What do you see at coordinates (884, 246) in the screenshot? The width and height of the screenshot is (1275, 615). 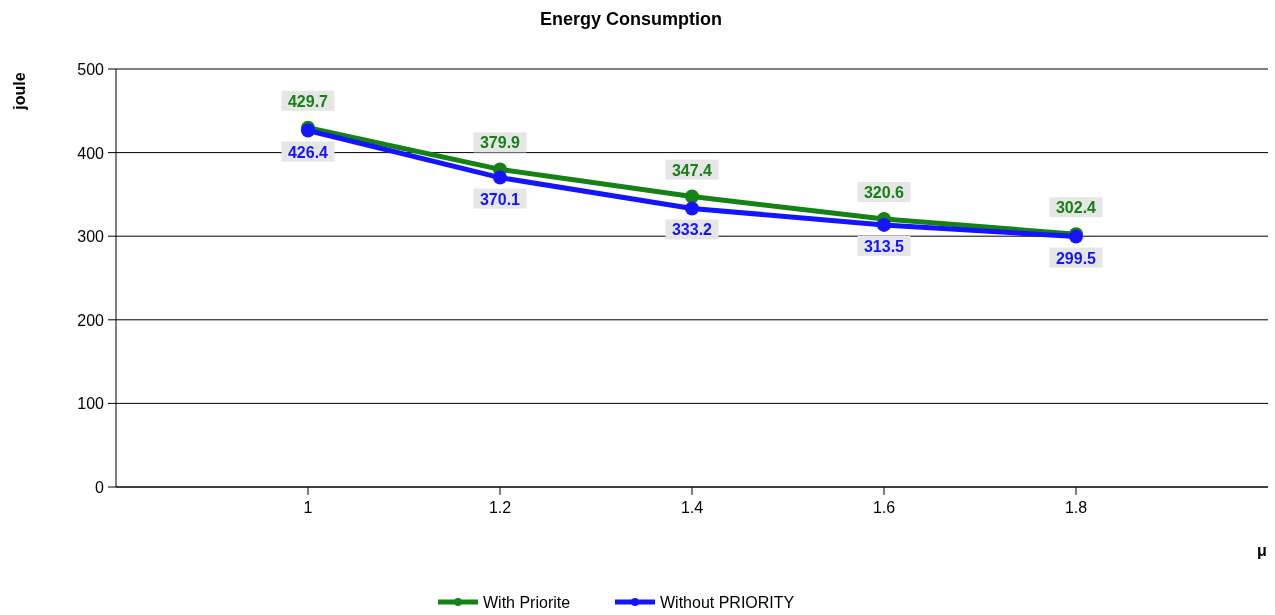 I see `data-label: 313.5` at bounding box center [884, 246].